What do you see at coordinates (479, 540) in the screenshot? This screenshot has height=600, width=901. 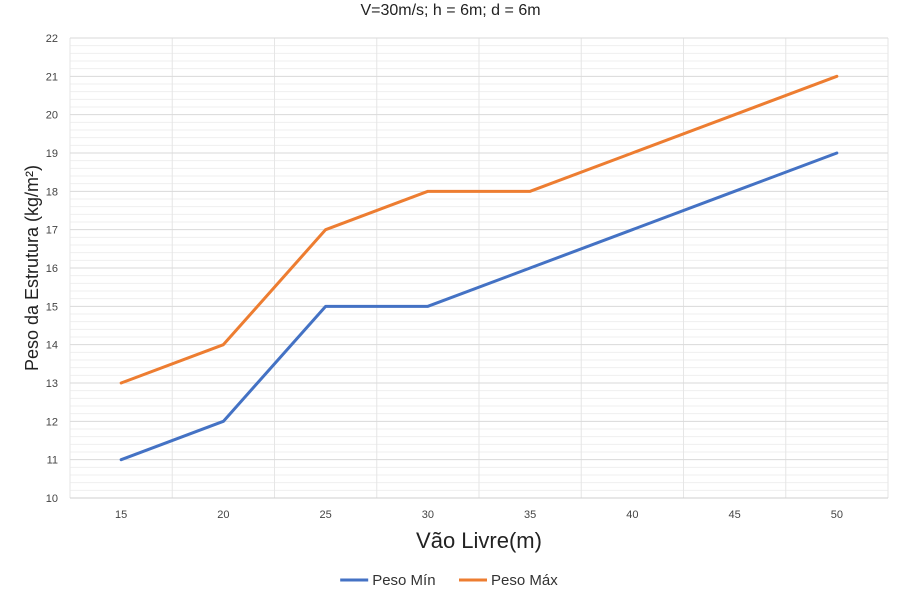 I see `x-axis-title: Vão Livre(m)` at bounding box center [479, 540].